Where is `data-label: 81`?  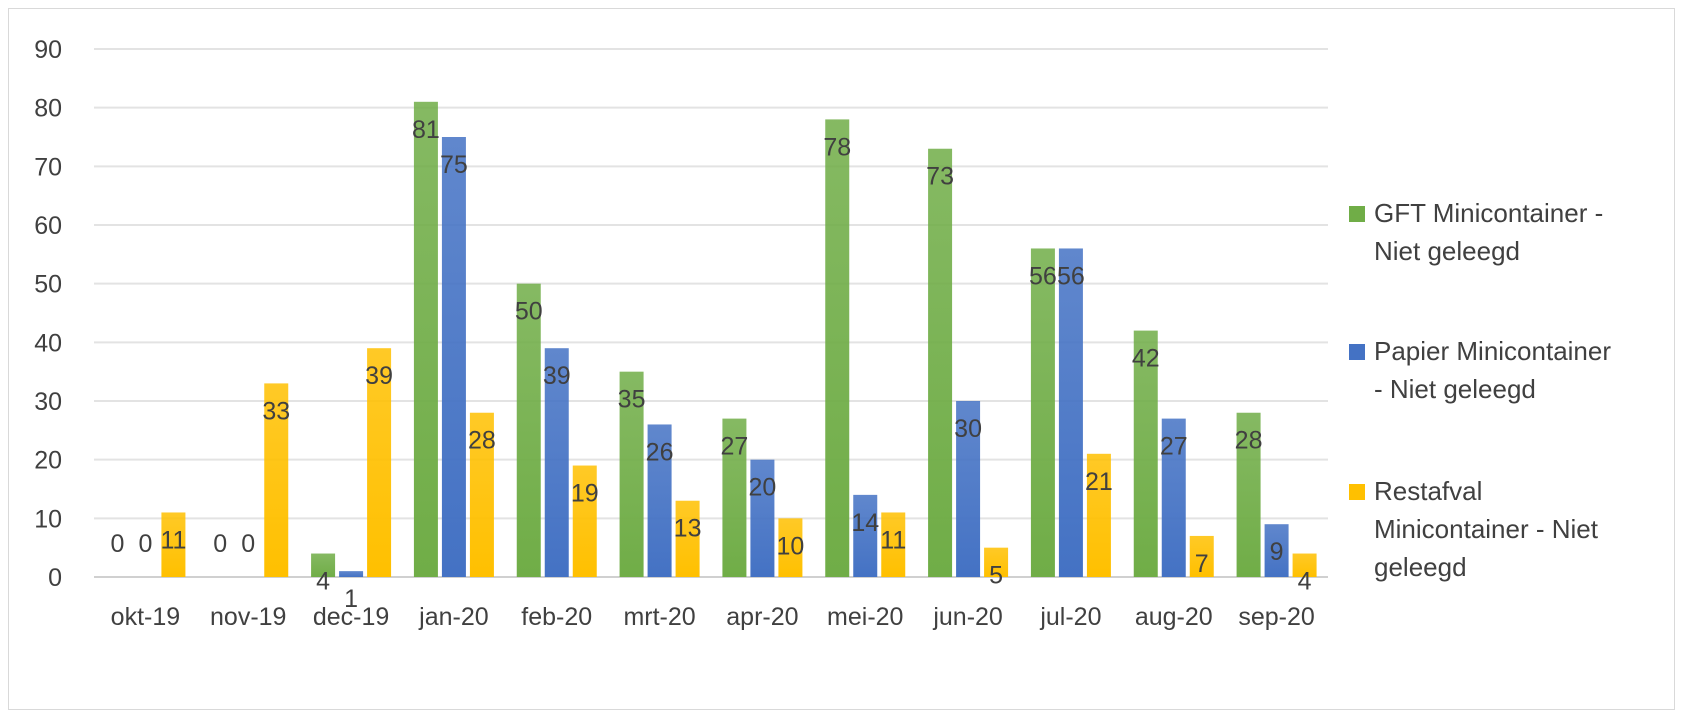 data-label: 81 is located at coordinates (426, 130).